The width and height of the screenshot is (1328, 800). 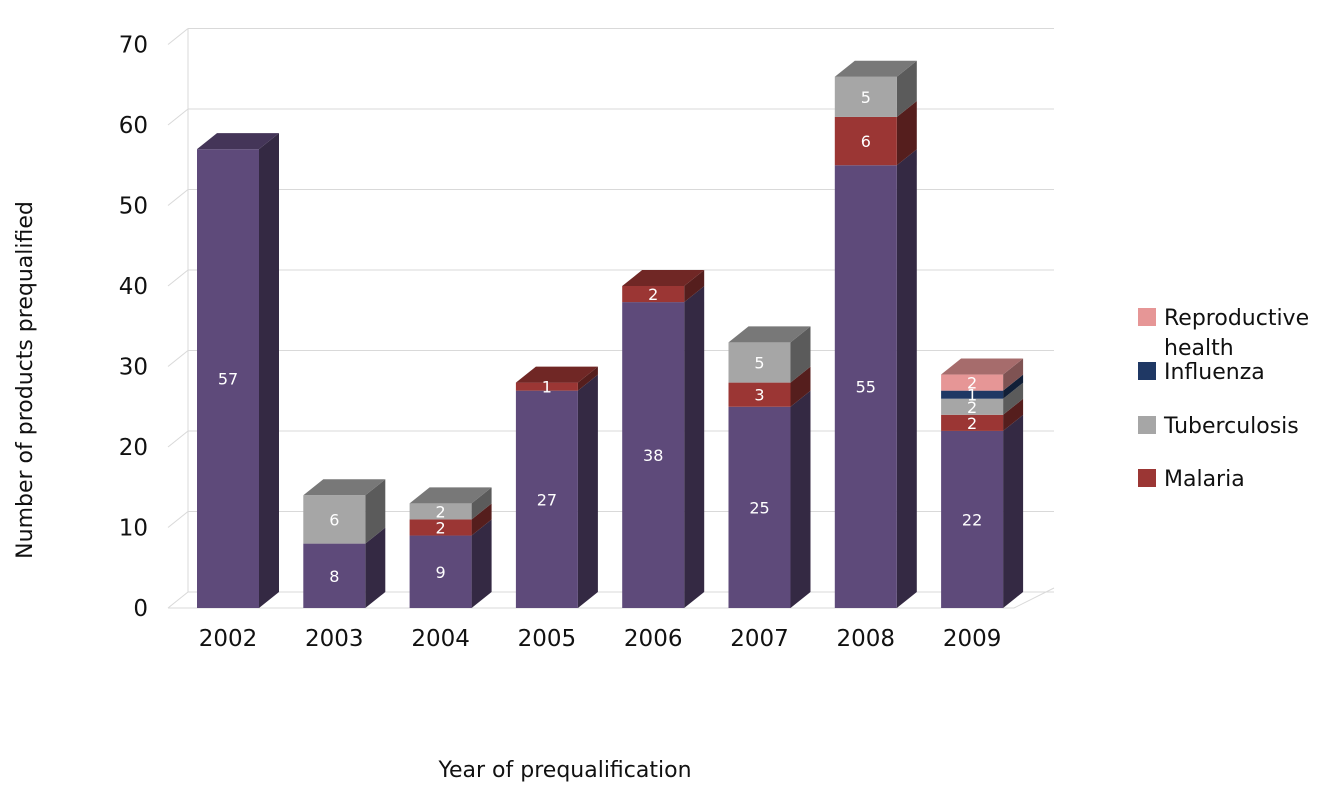 What do you see at coordinates (866, 639) in the screenshot?
I see `x-tick-label: 2008` at bounding box center [866, 639].